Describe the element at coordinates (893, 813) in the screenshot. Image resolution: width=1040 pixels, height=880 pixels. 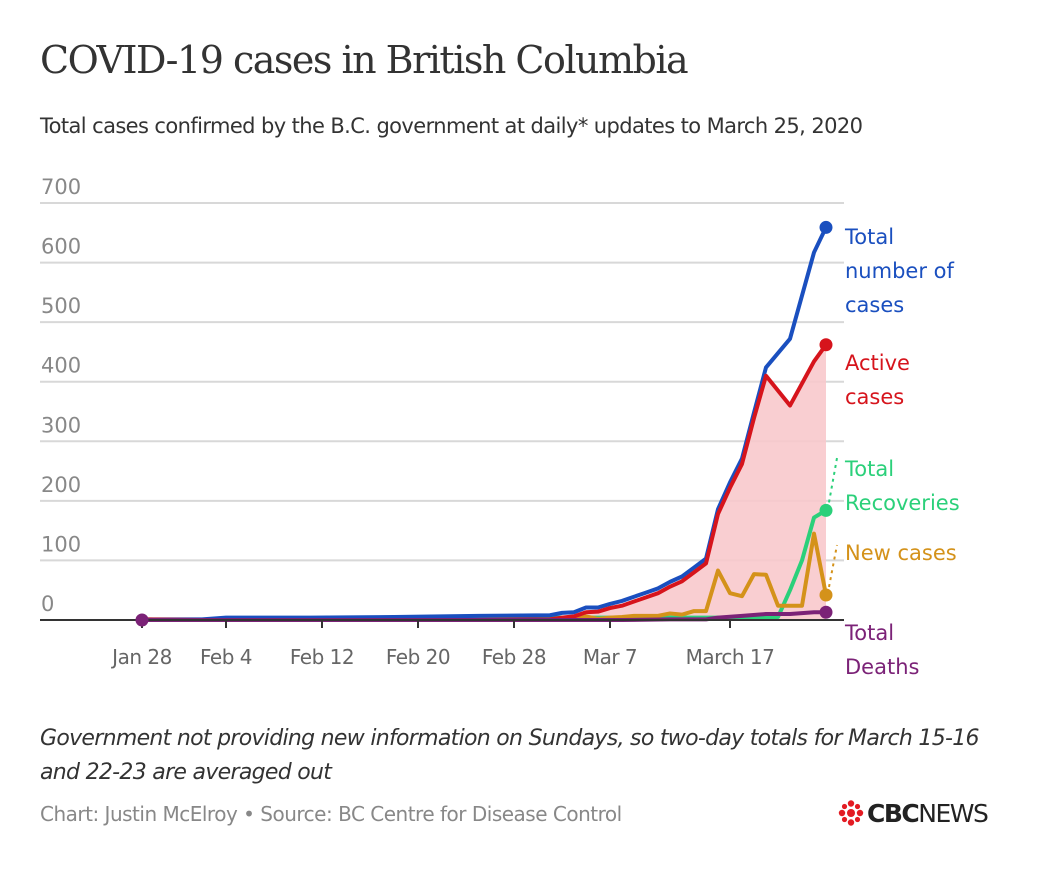
I see `logo-cbc-text: CBC` at that location.